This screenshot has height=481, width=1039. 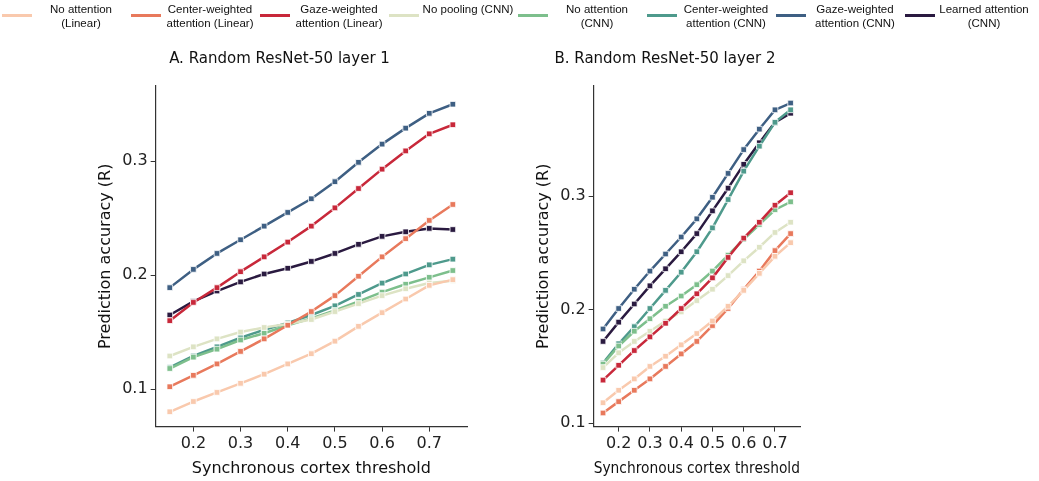 I want to click on y-tick-label: 0.1, so click(x=573, y=422).